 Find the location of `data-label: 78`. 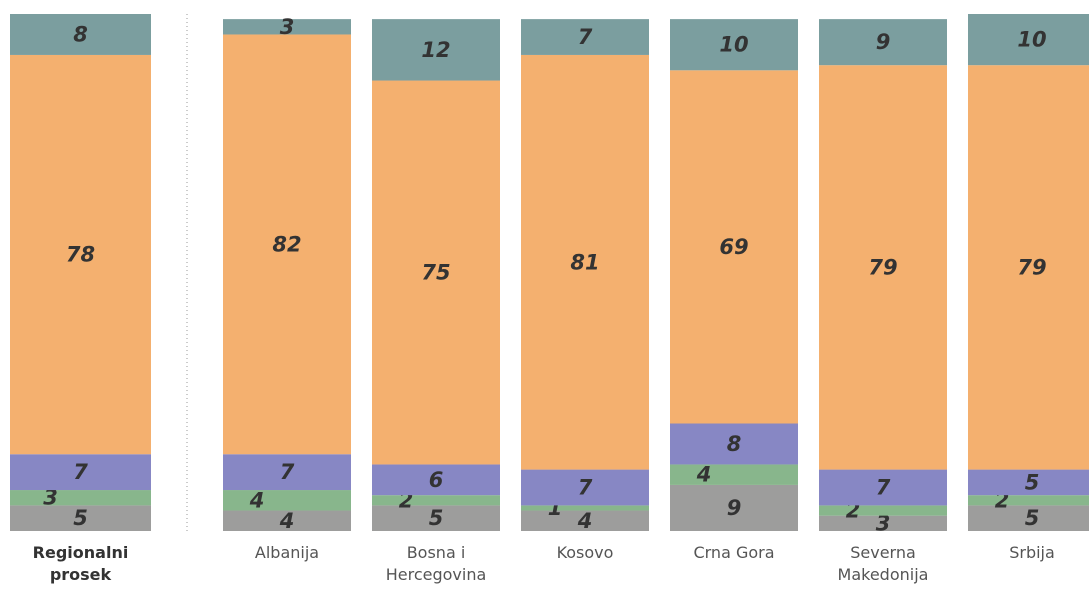

data-label: 78 is located at coordinates (80, 255).